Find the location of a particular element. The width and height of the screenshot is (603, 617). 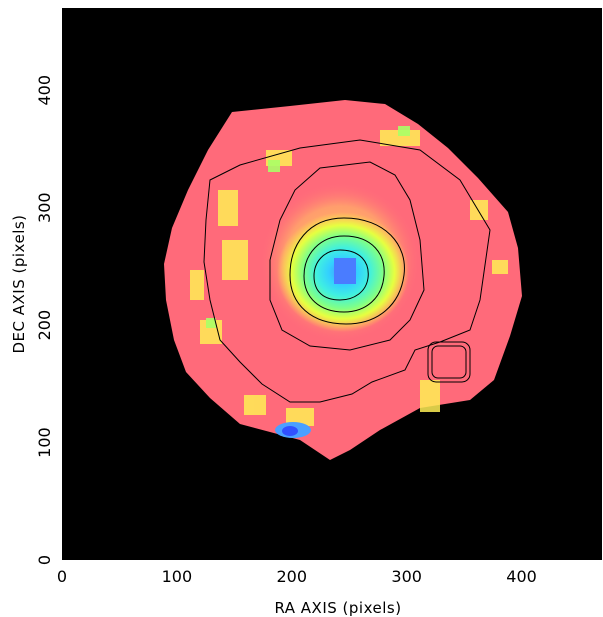

x-tick-label: 400 is located at coordinates (521, 576).